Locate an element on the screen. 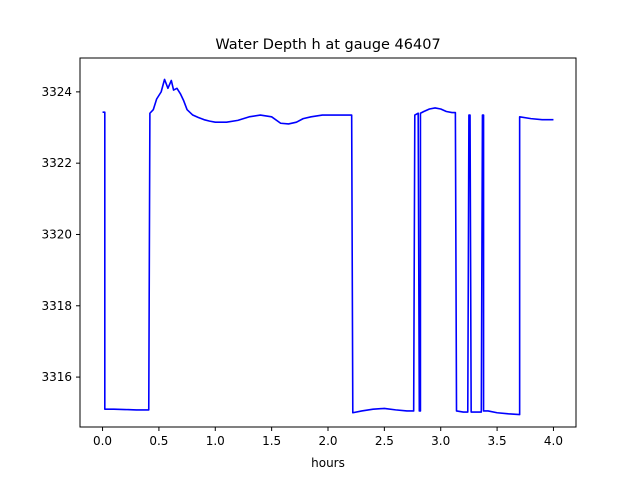  x-tick-label: 3.0 is located at coordinates (440, 441).